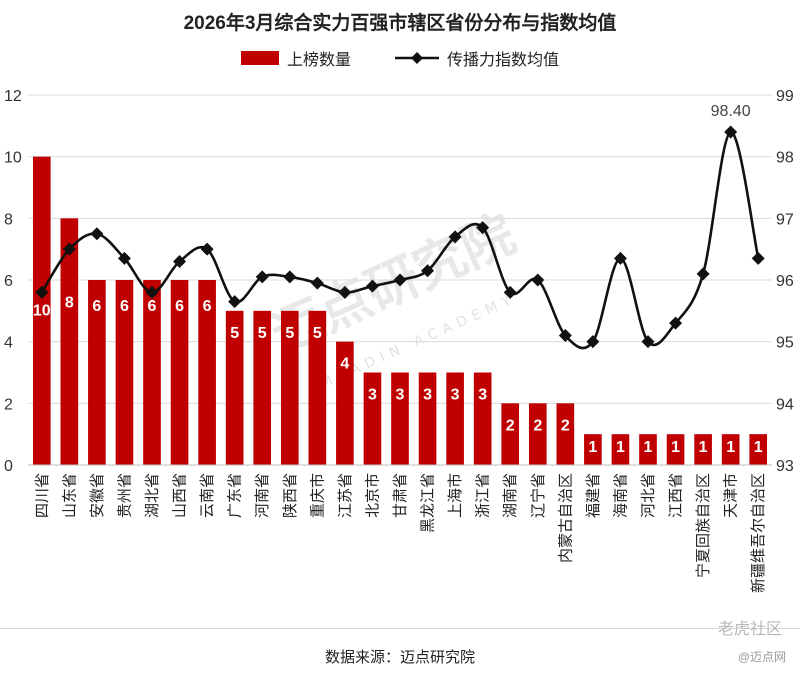  I want to click on y2-tick-label: 93, so click(785, 466).